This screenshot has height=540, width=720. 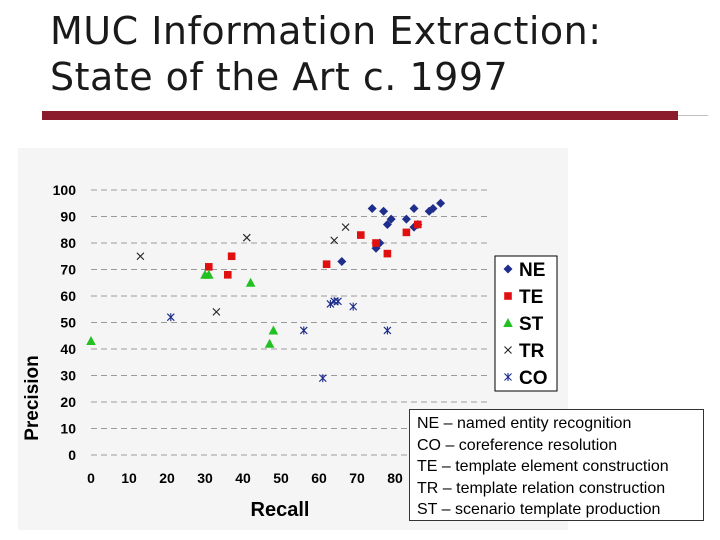 I want to click on title-underline-tail, so click(x=693, y=115).